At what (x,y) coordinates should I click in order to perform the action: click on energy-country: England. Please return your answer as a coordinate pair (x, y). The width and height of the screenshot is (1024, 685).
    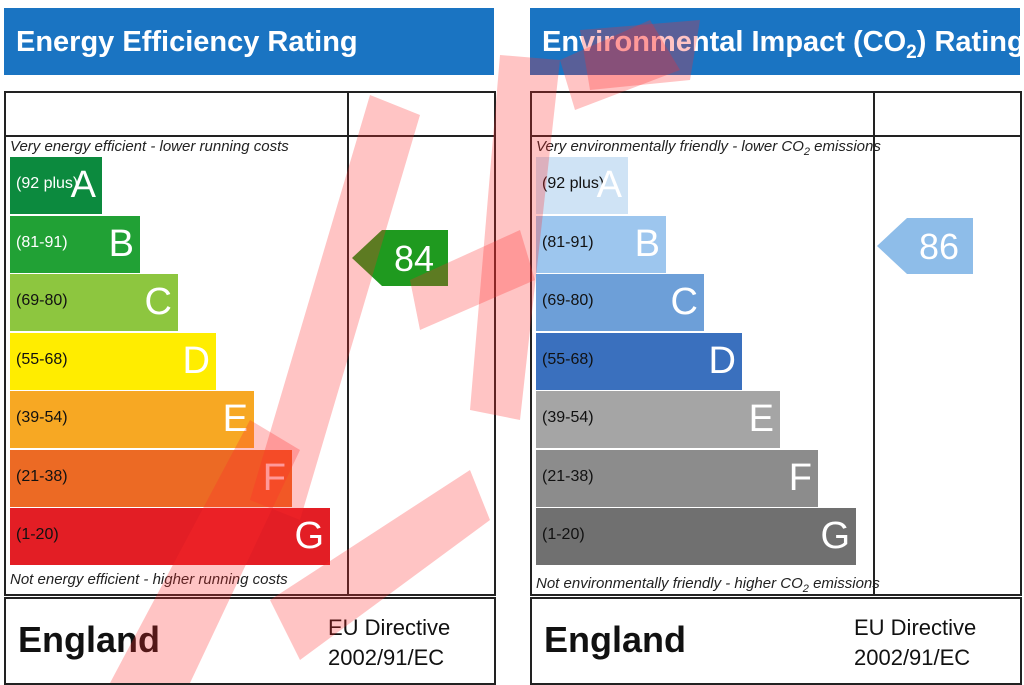
    Looking at the image, I should click on (89, 639).